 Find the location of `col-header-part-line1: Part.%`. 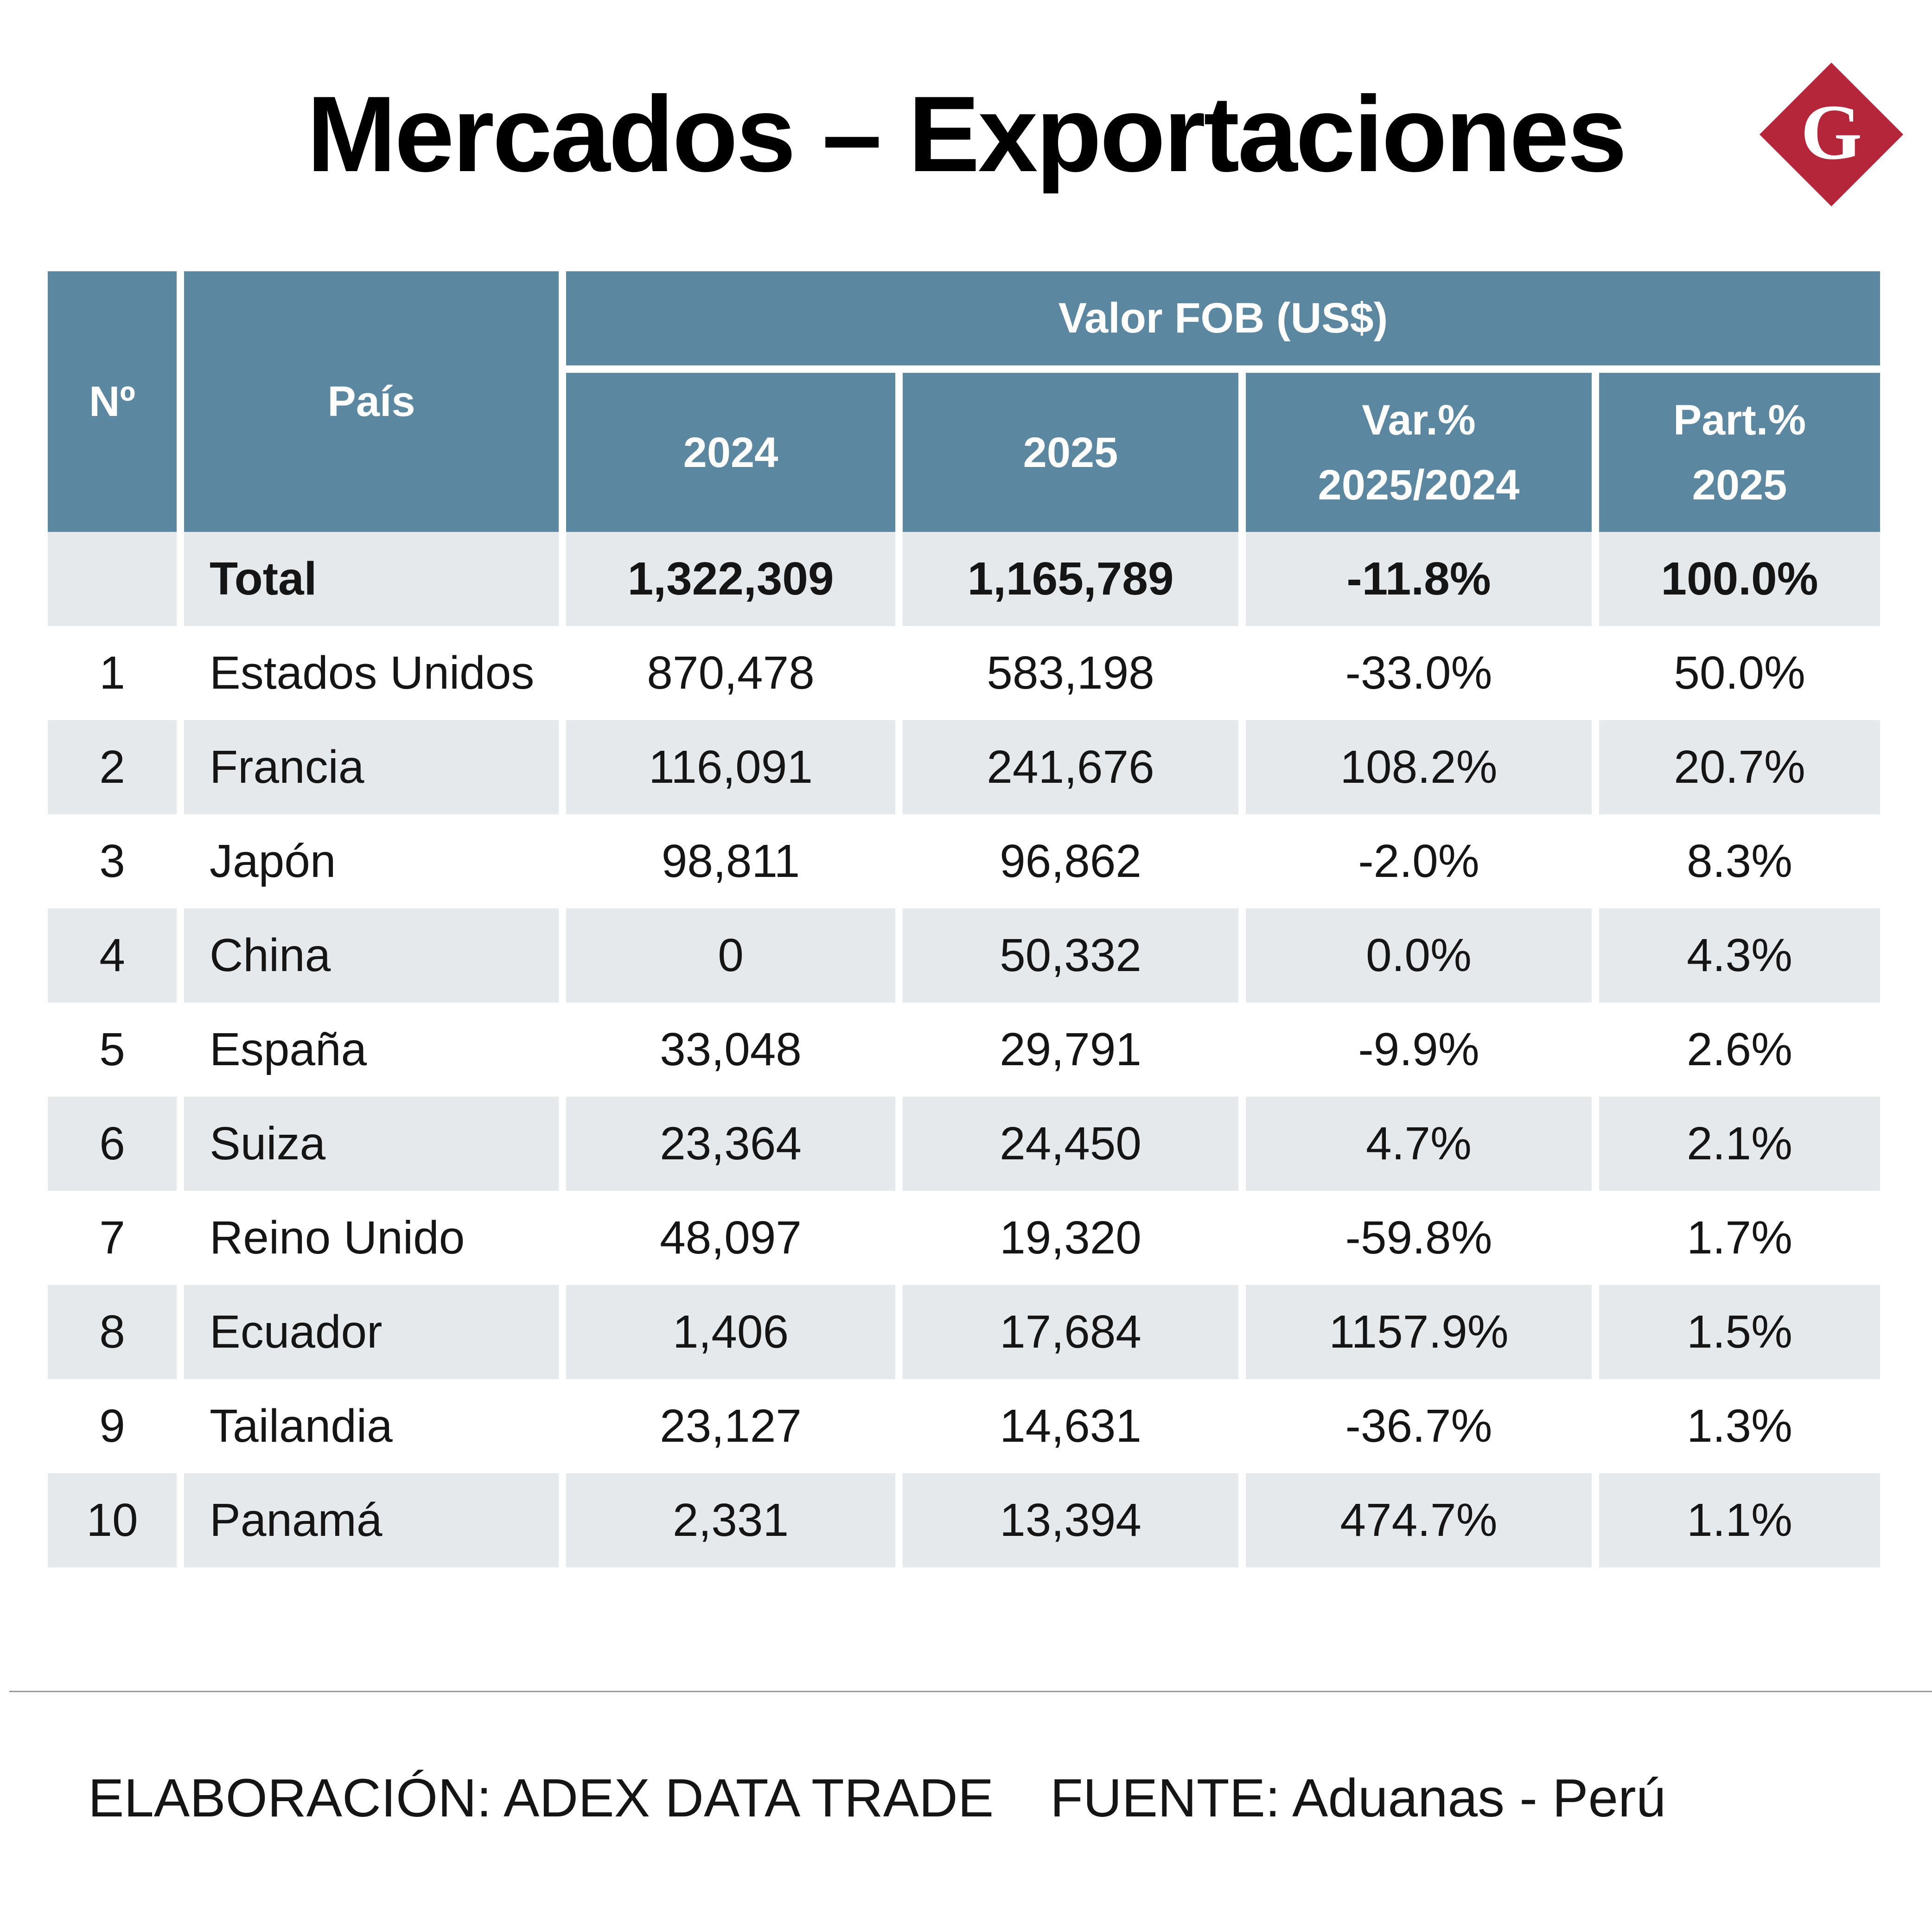

col-header-part-line1: Part.% is located at coordinates (1739, 420).